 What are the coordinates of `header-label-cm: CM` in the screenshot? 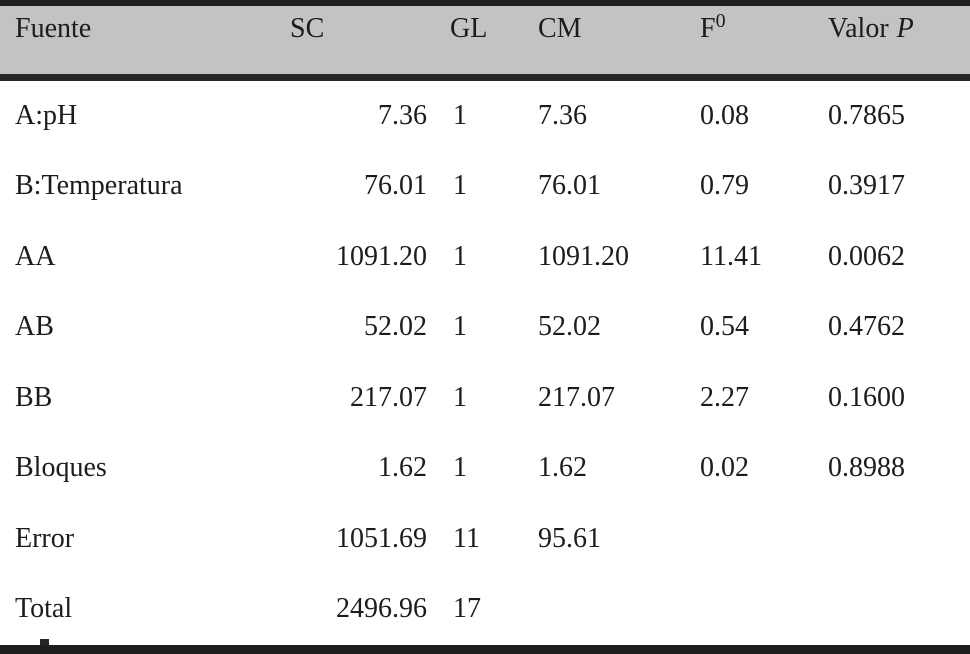 It's located at (560, 28).